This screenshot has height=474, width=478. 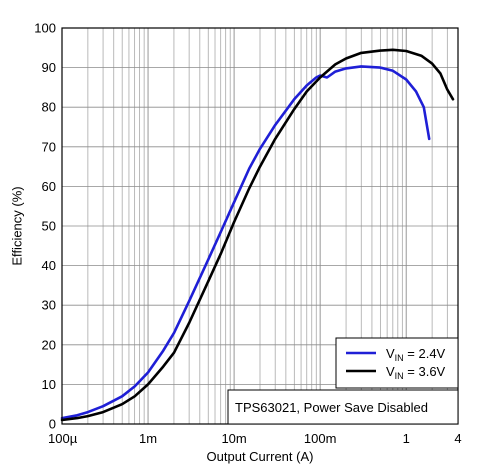 I want to click on legend-label-0: VIN = 2.4V, so click(x=416, y=354).